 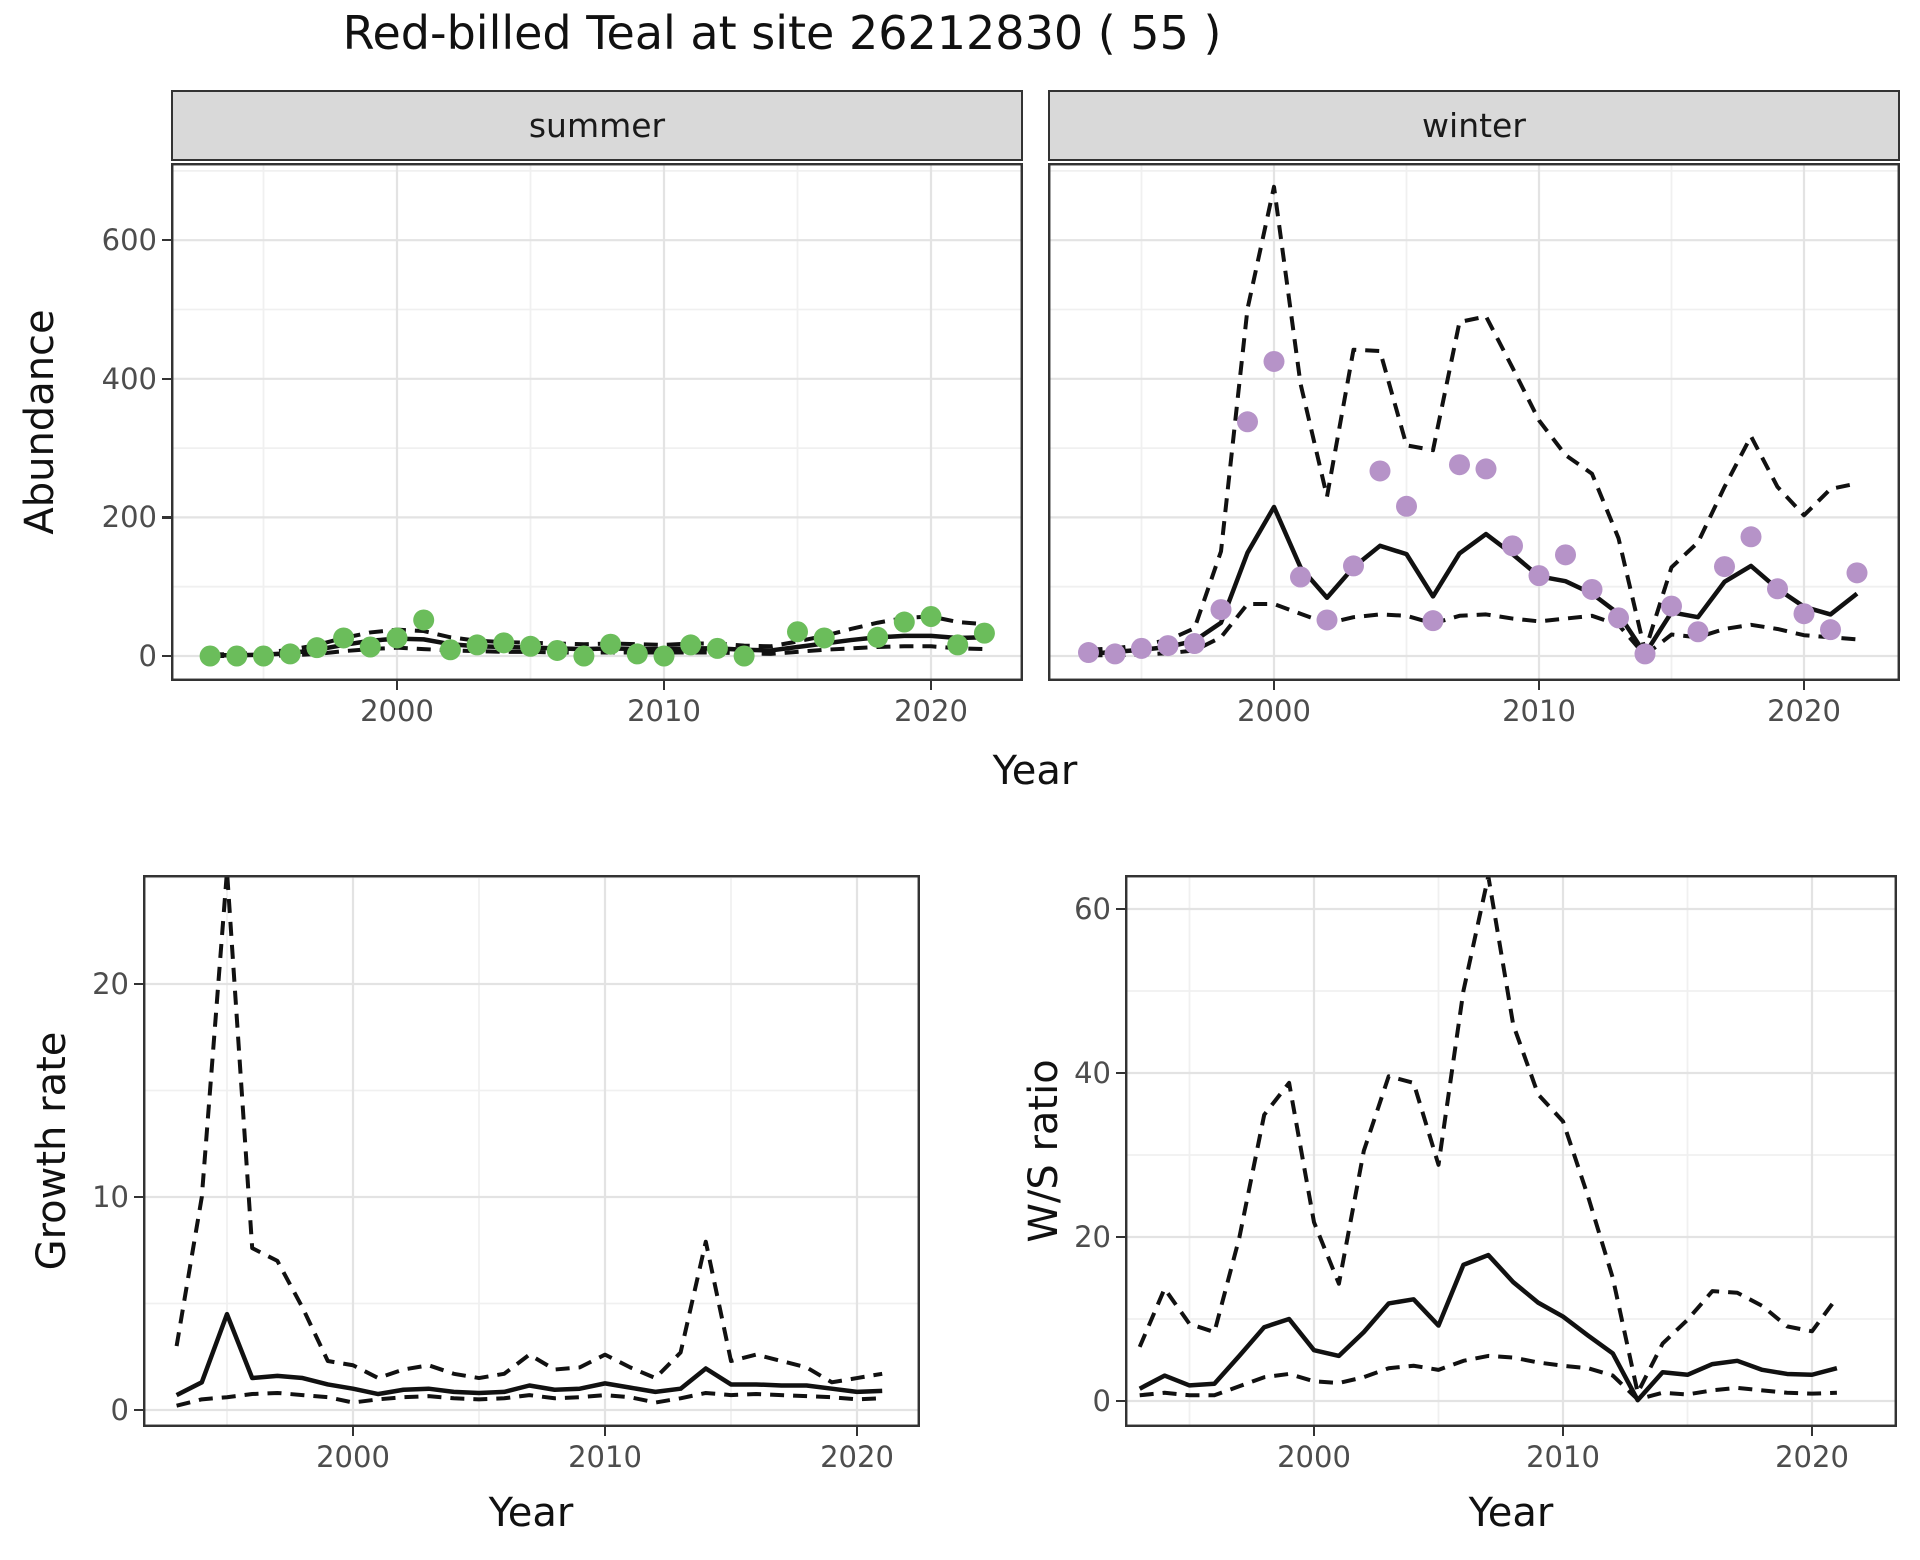 I want to click on abundance-winter-panel, so click(x=1474, y=422).